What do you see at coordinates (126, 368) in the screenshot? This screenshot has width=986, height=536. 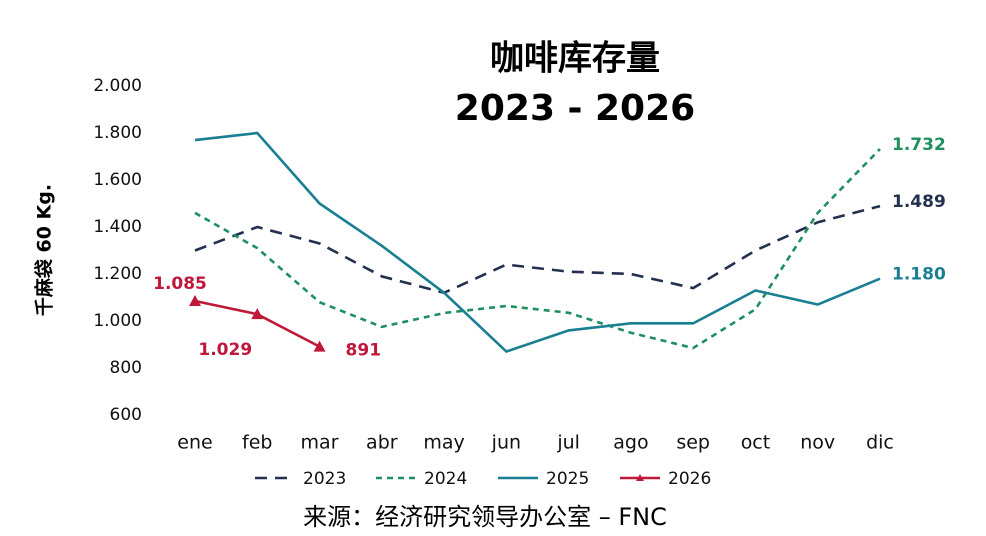 I see `y-tick-label: 800` at bounding box center [126, 368].